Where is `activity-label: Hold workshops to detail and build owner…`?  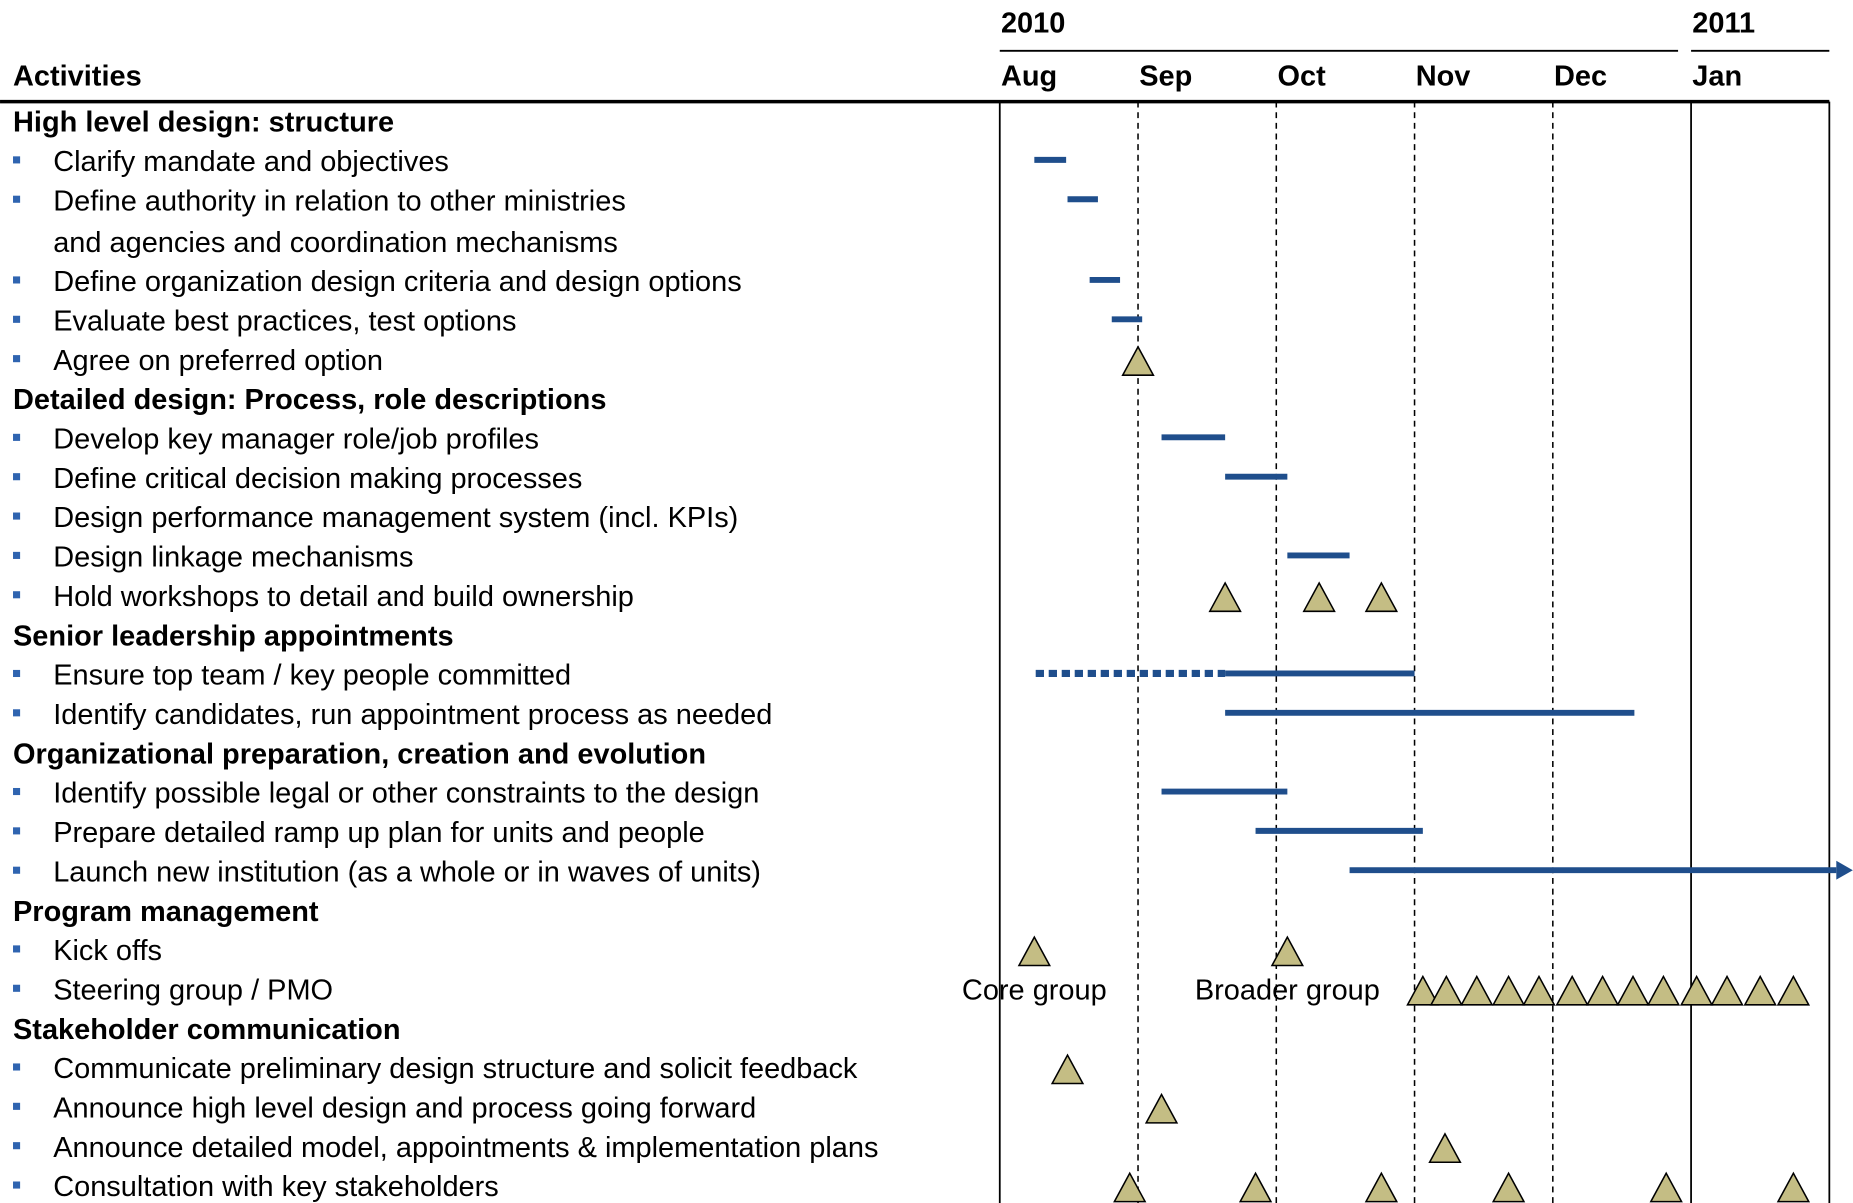 activity-label: Hold workshops to detail and build owner… is located at coordinates (343, 597).